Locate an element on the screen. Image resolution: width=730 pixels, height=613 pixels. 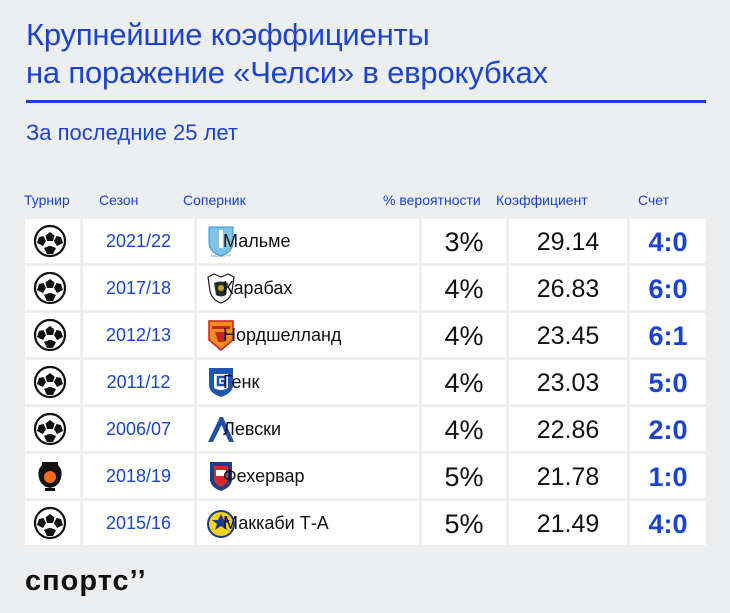
season-value: 2021/22 is located at coordinates (138, 241).